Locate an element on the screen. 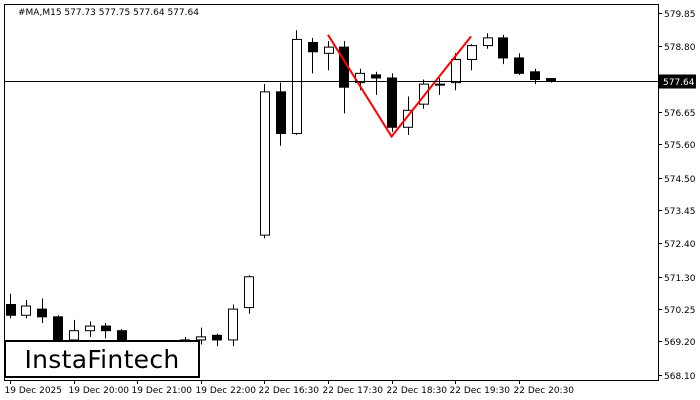 The height and width of the screenshot is (400, 700). y-tick-label: 574.50 is located at coordinates (680, 180).